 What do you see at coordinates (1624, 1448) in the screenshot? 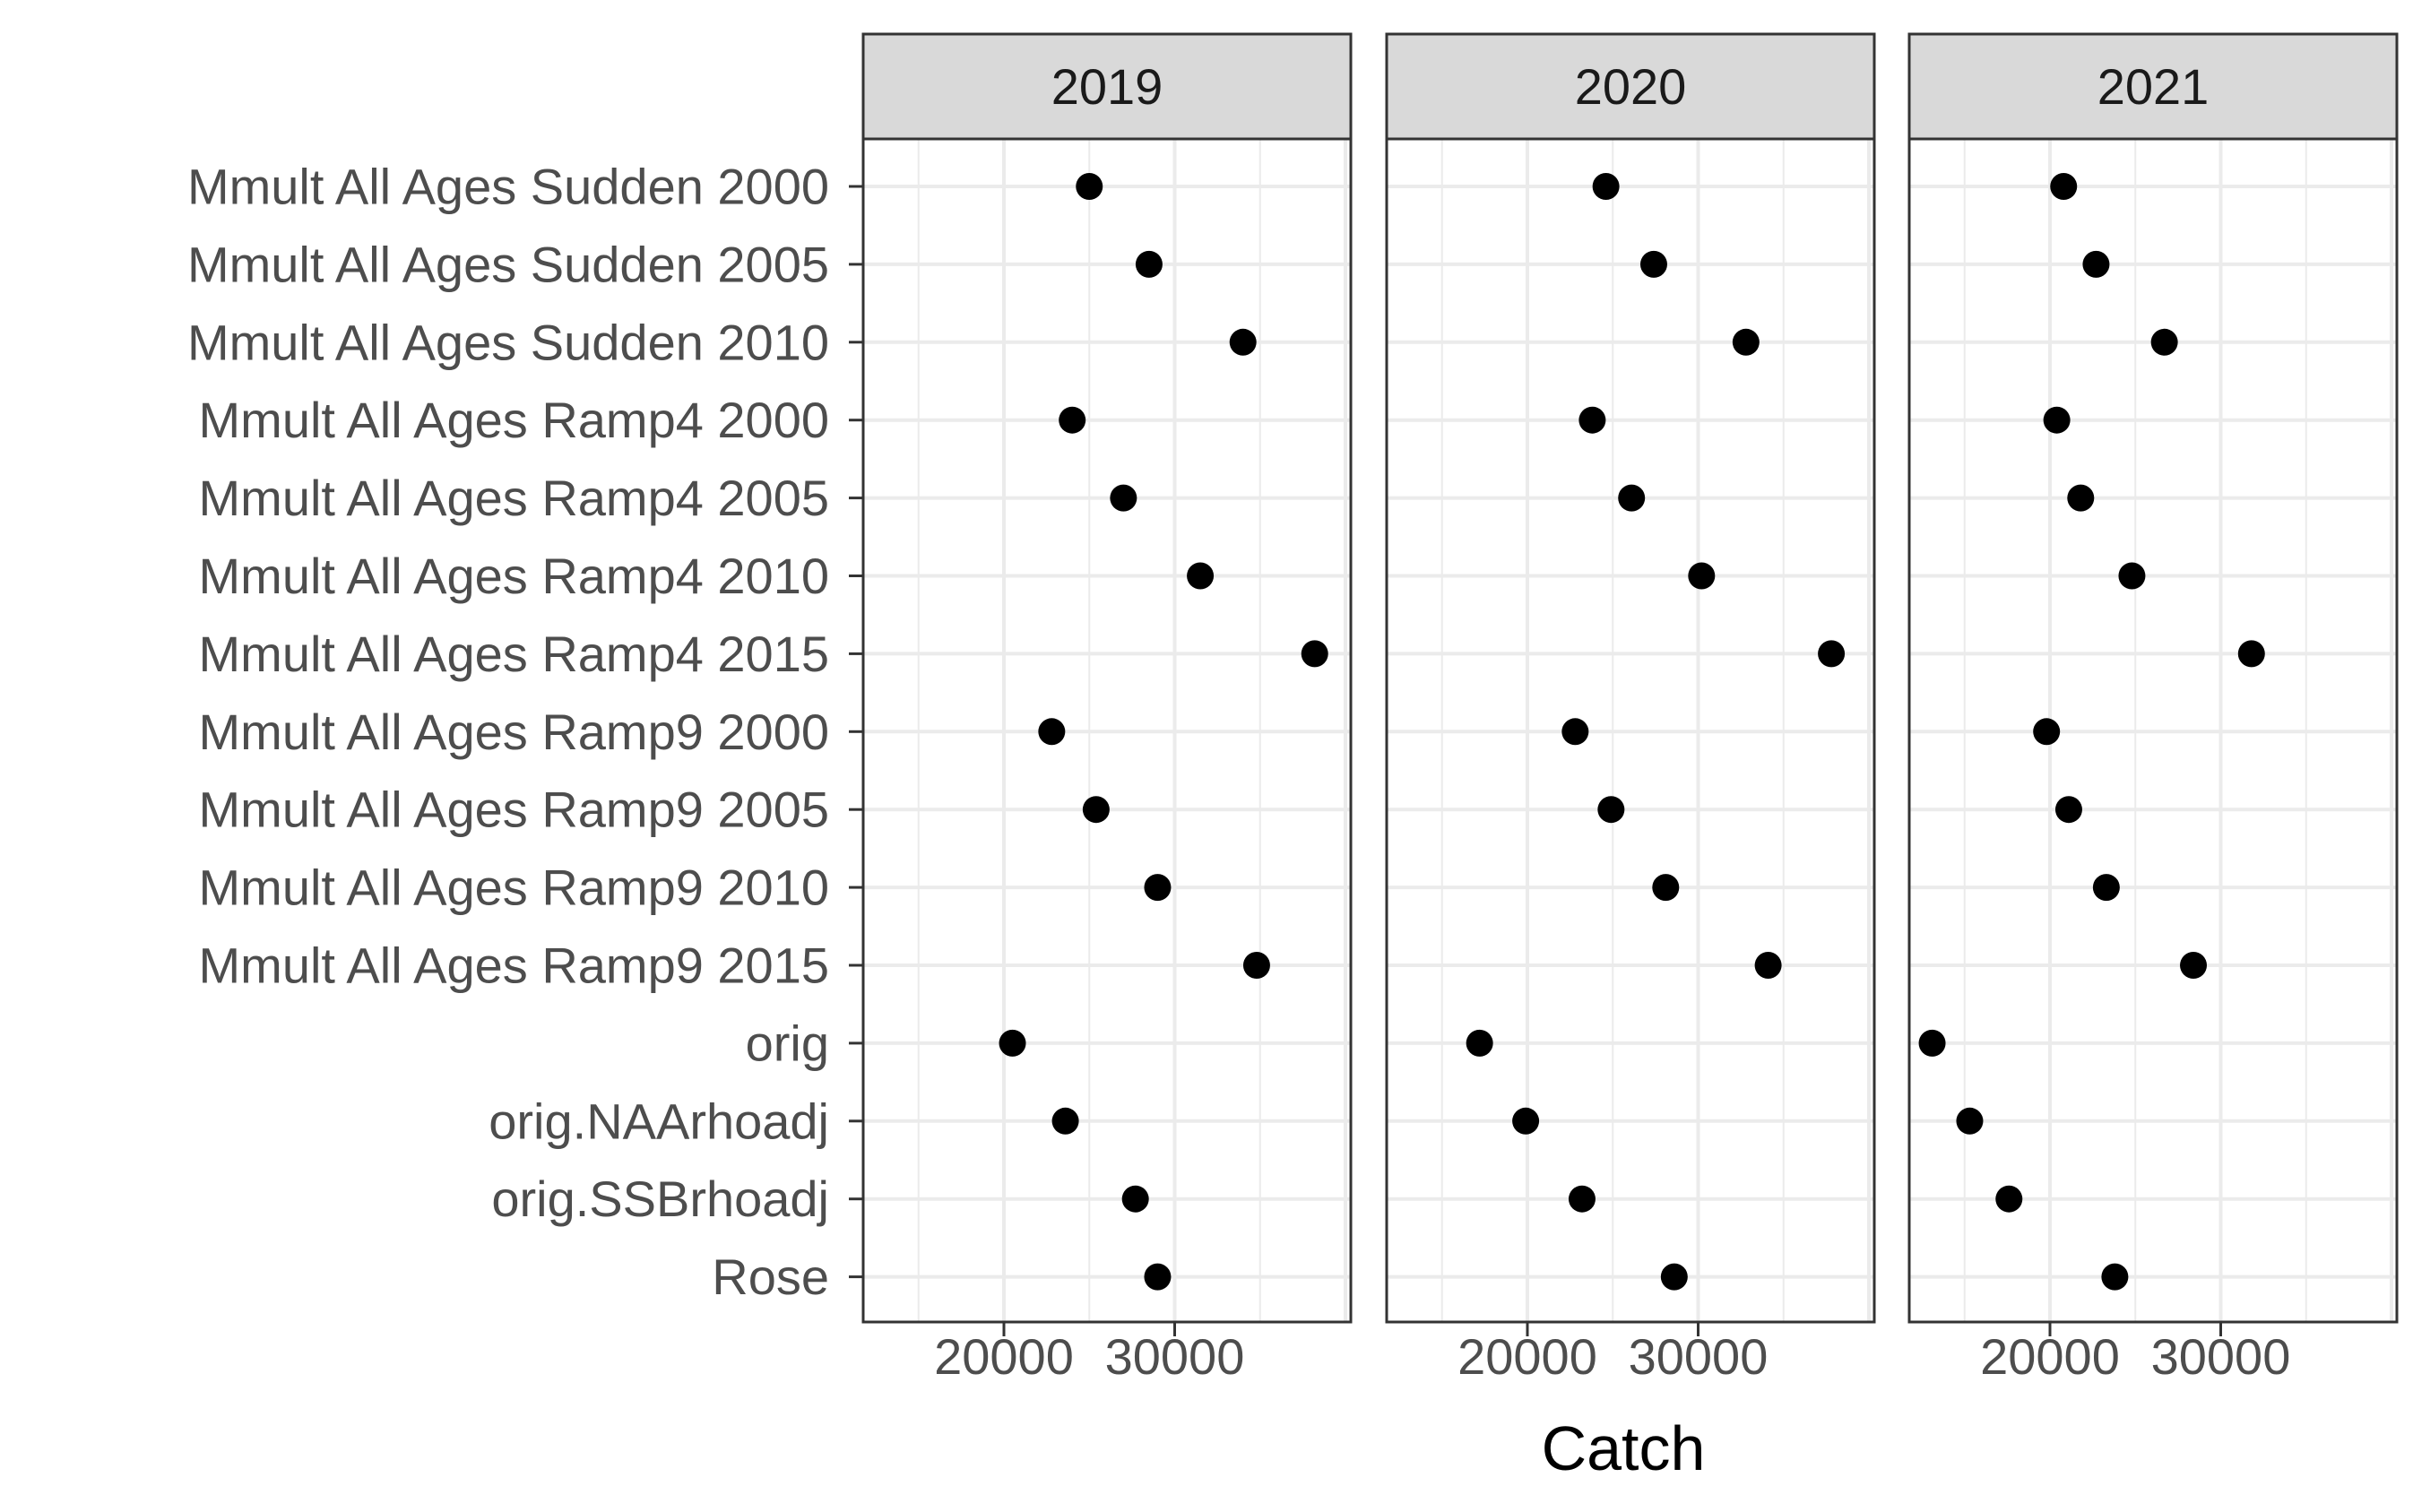
I see `x-axis-title: Catch` at bounding box center [1624, 1448].